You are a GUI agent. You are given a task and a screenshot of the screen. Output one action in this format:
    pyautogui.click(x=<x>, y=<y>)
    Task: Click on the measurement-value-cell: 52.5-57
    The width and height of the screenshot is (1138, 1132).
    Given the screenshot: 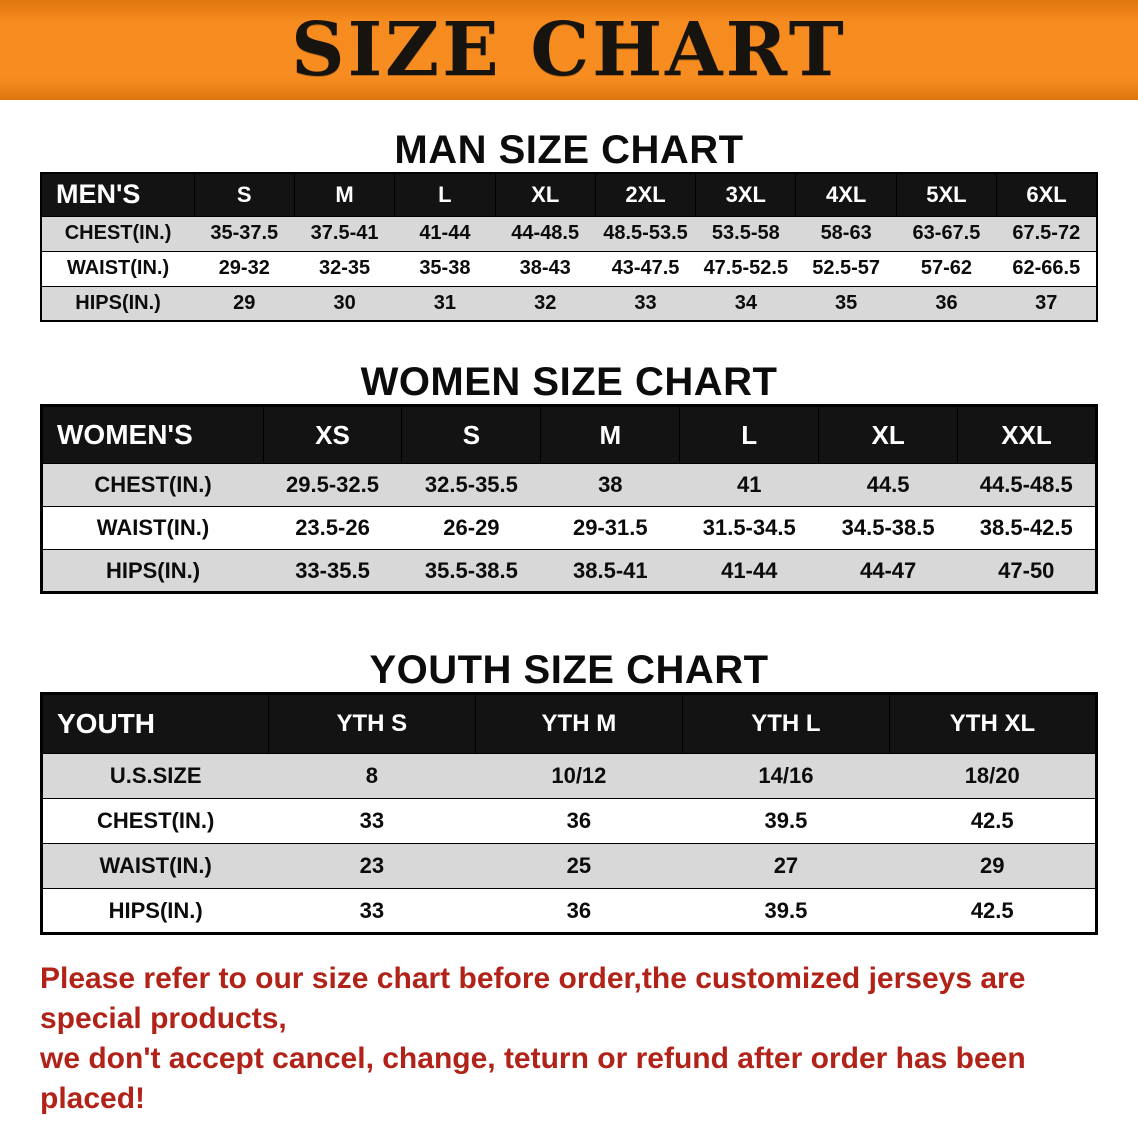 What is the action you would take?
    pyautogui.click(x=846, y=268)
    